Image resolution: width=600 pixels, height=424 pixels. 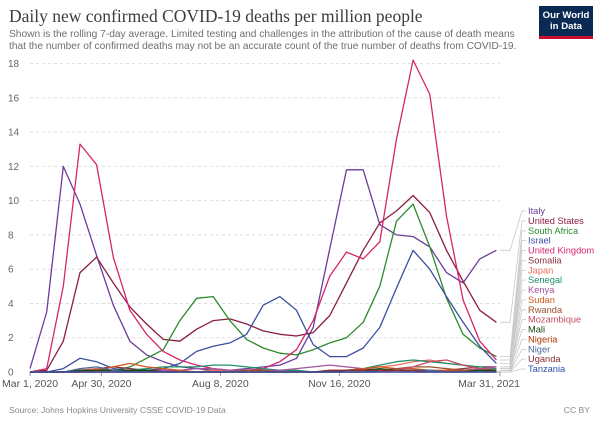 What do you see at coordinates (556, 221) in the screenshot?
I see `legend-label: United States` at bounding box center [556, 221].